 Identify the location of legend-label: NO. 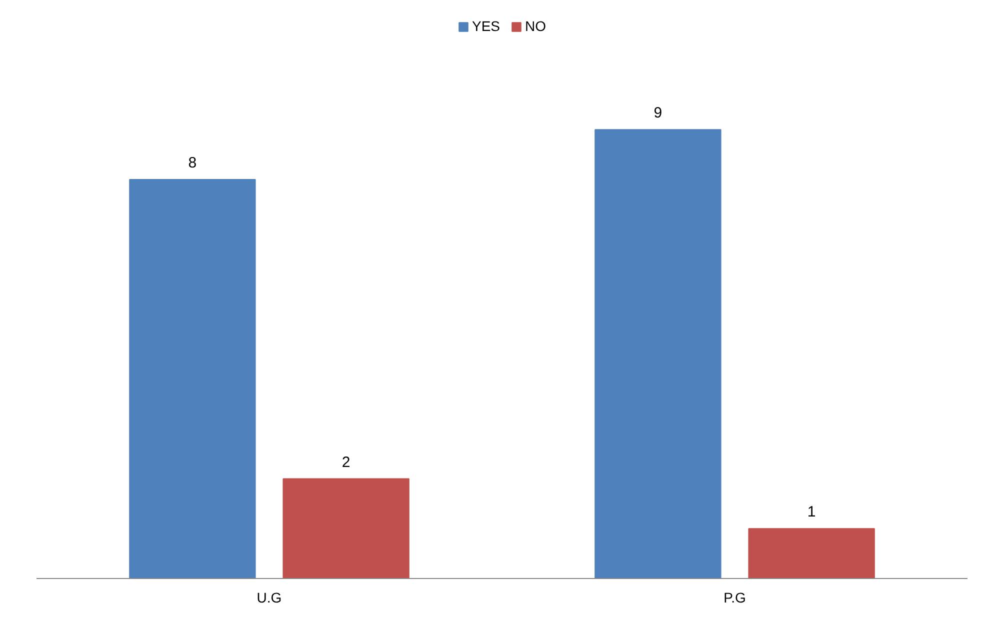
(535, 26).